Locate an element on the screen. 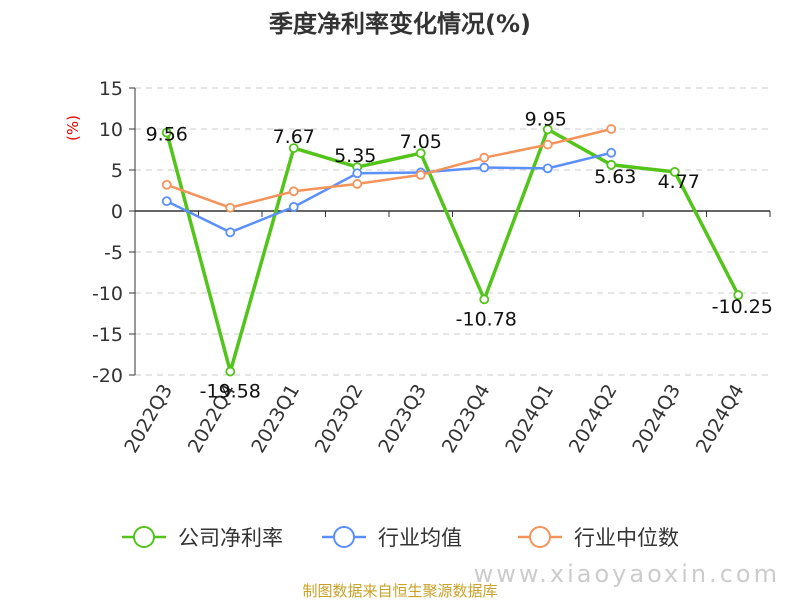  x-tick-label: 2023Q4 is located at coordinates (466, 419).